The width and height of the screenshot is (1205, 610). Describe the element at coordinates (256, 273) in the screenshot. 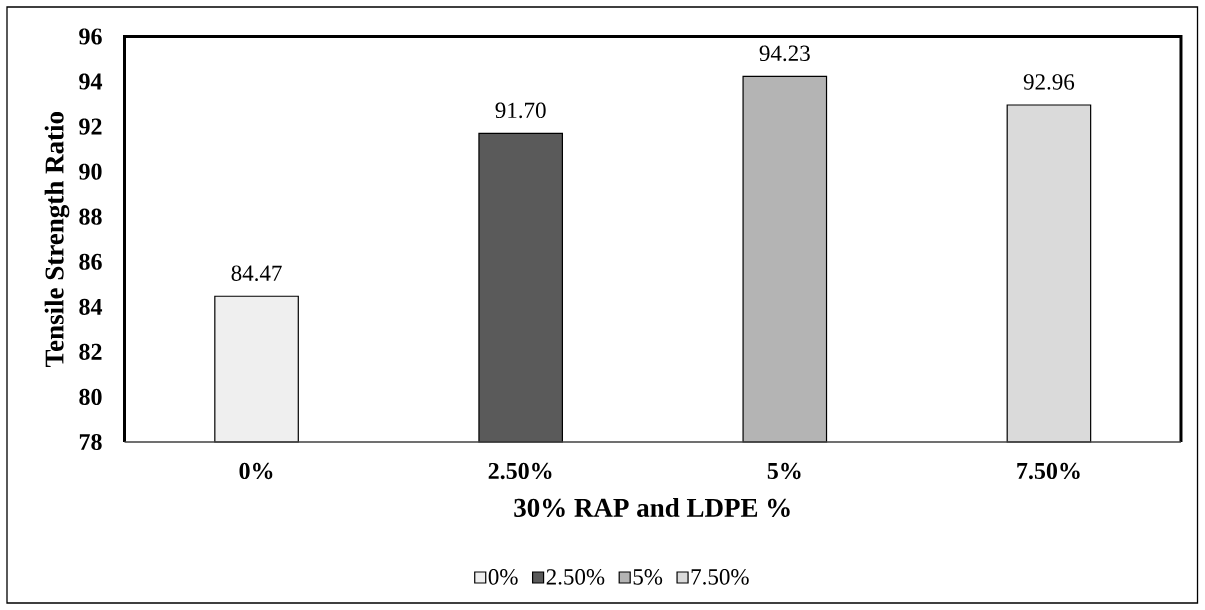

I see `data-label: 84.47` at that location.